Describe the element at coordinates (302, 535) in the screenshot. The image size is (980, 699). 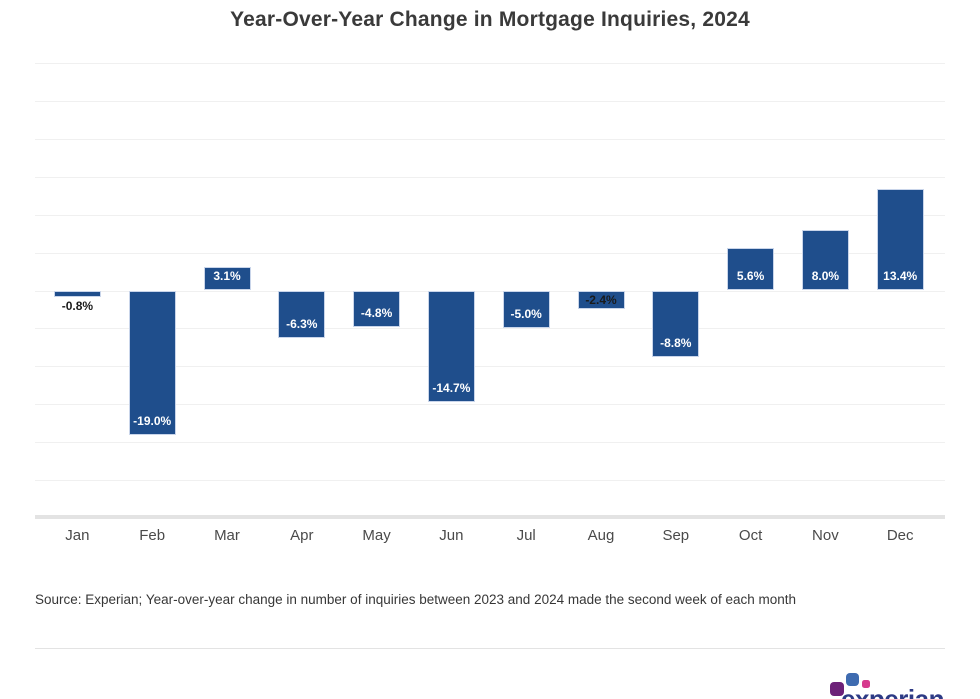
I see `x-axis-label-apr: Apr` at that location.